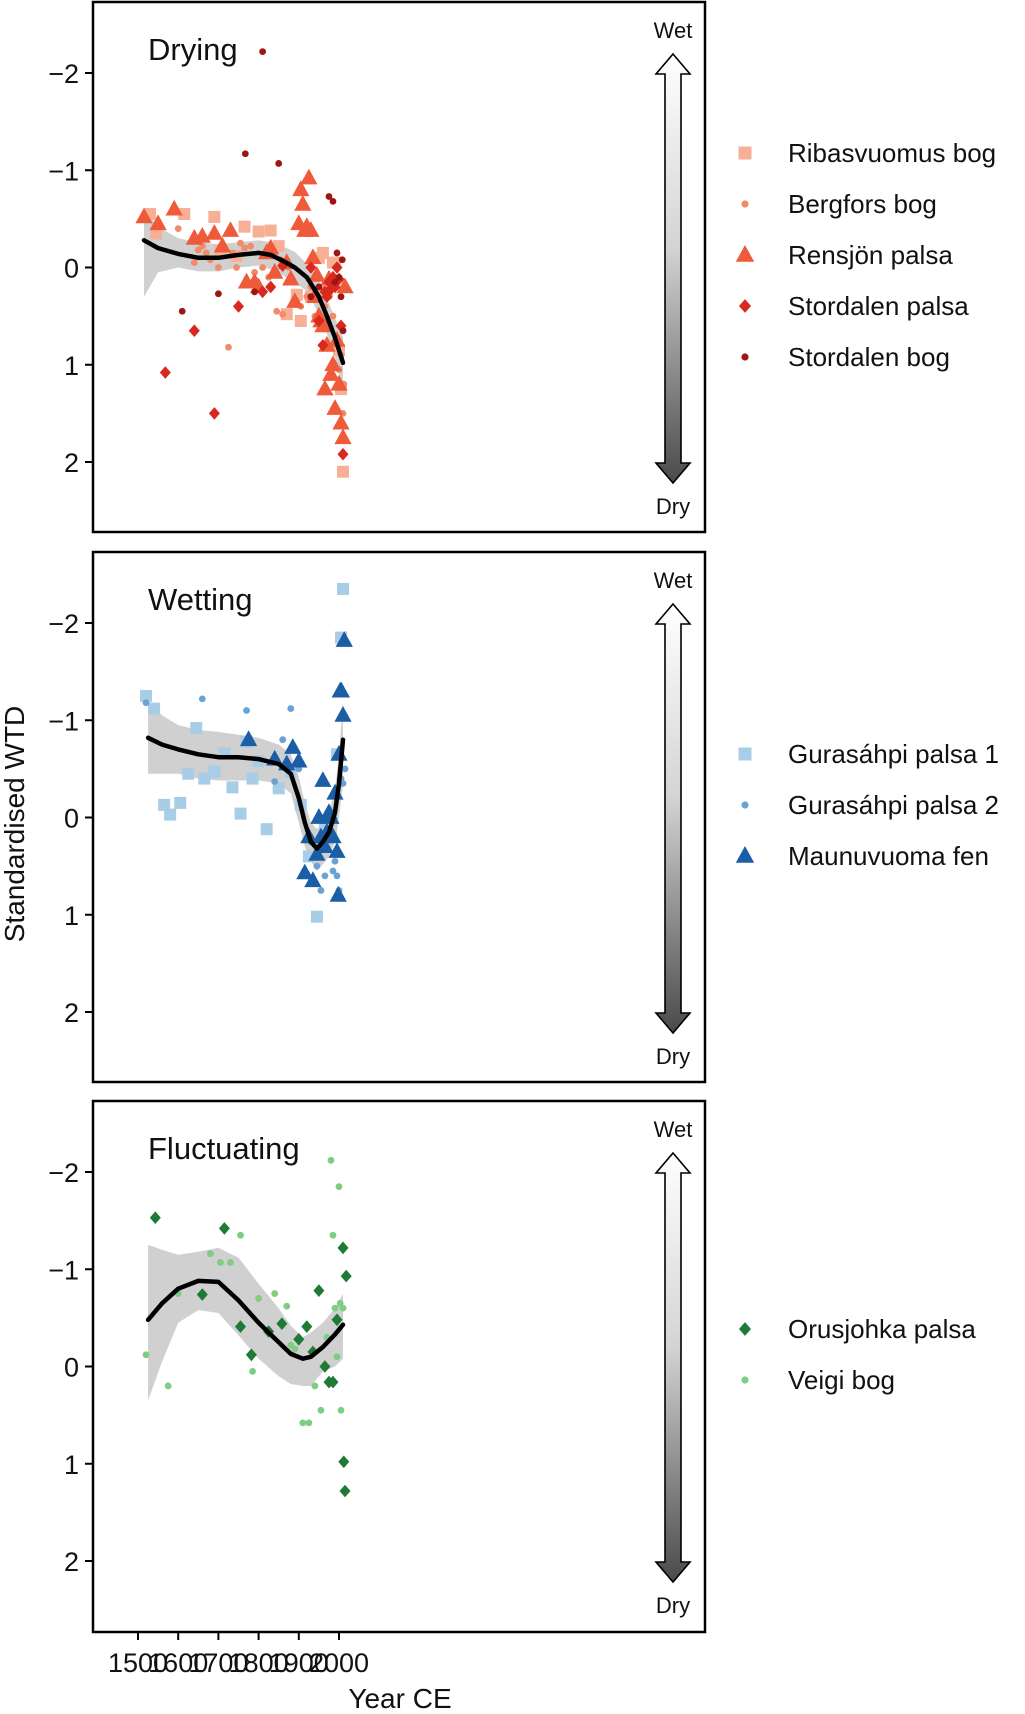 This screenshot has width=1025, height=1714. I want to click on legend-item: Rensjön palsa, so click(844, 255).